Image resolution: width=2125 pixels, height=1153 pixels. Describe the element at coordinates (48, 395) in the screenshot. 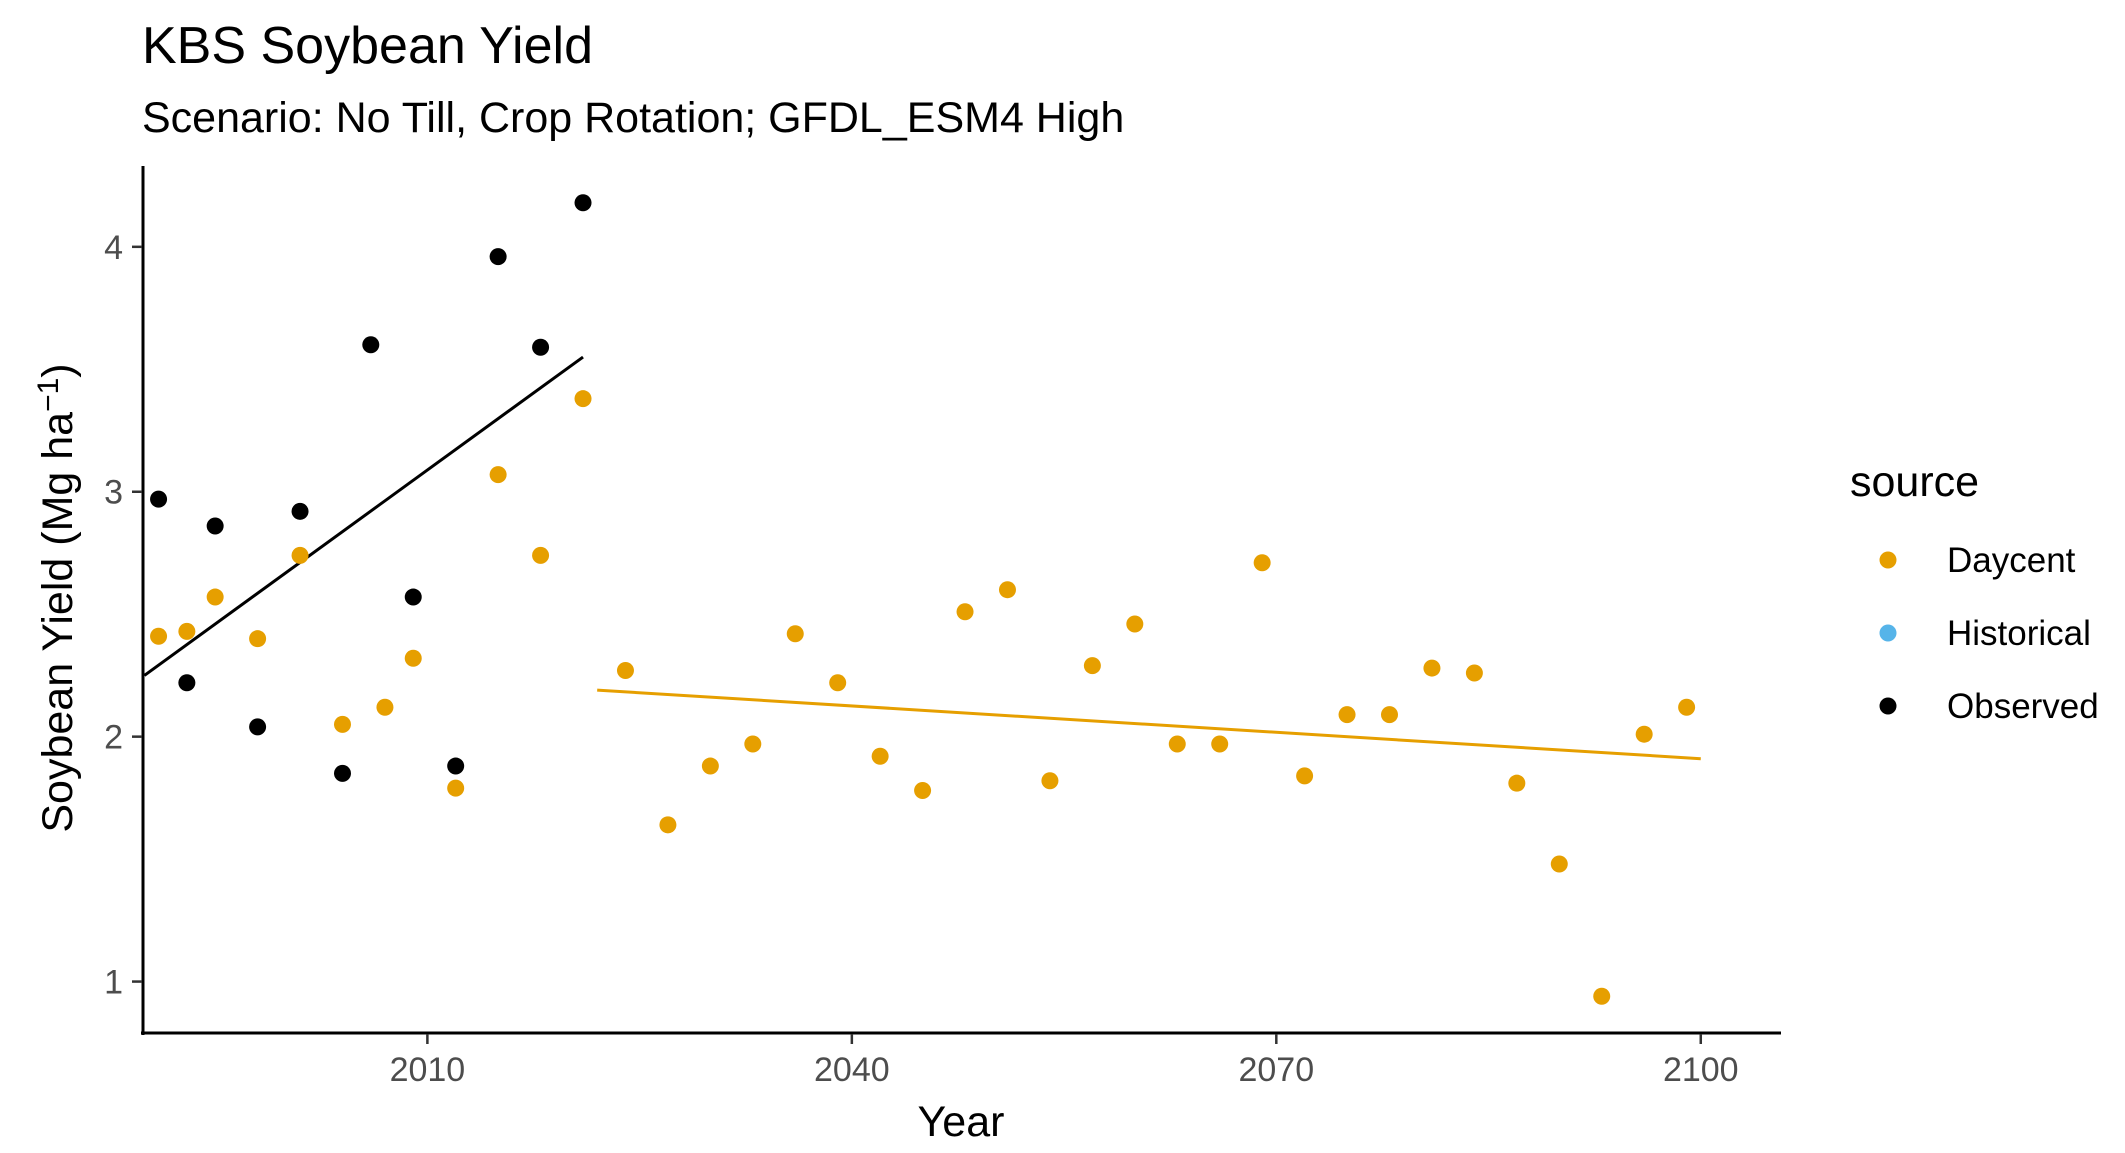

I see `y-axis-title-exponent: −1` at that location.